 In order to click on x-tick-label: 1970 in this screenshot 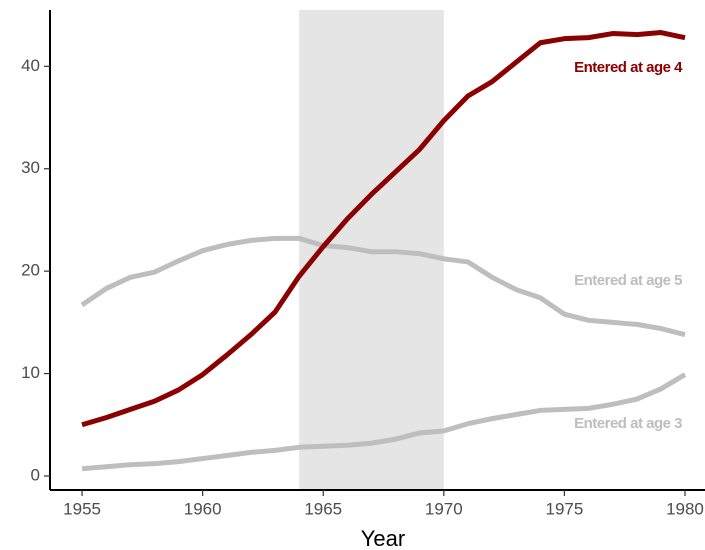, I will do `click(444, 508)`.